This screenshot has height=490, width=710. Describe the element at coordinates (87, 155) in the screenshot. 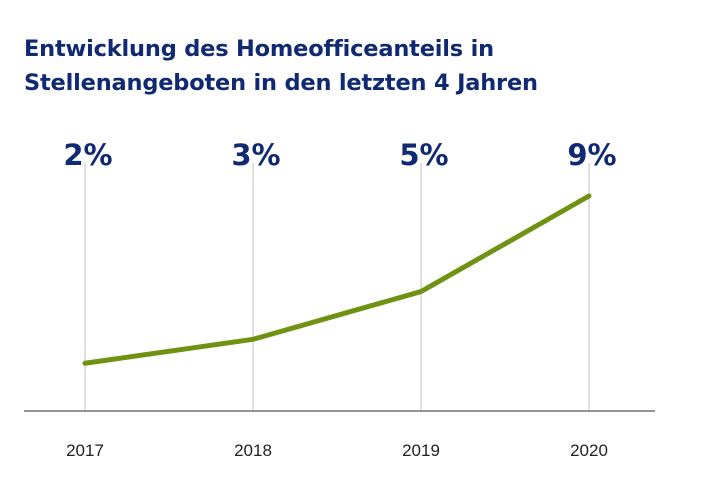

I see `data-label-2017: 2%` at that location.